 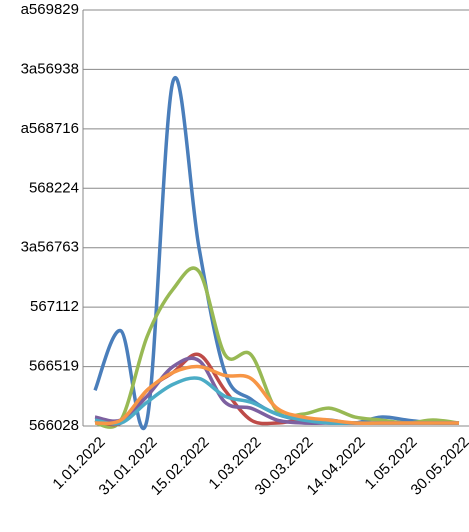 I want to click on y-tick-label: 3a56938, so click(x=50, y=68).